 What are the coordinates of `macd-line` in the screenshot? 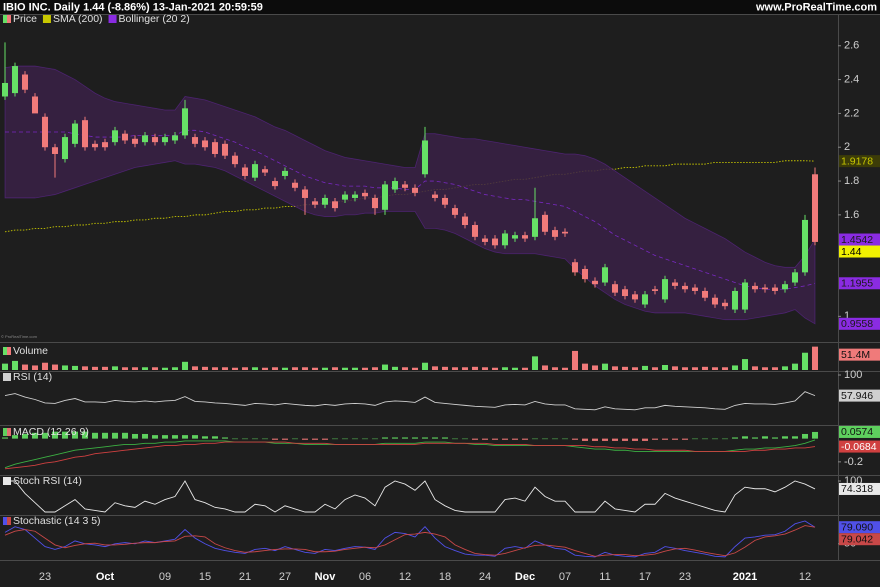 It's located at (410, 455).